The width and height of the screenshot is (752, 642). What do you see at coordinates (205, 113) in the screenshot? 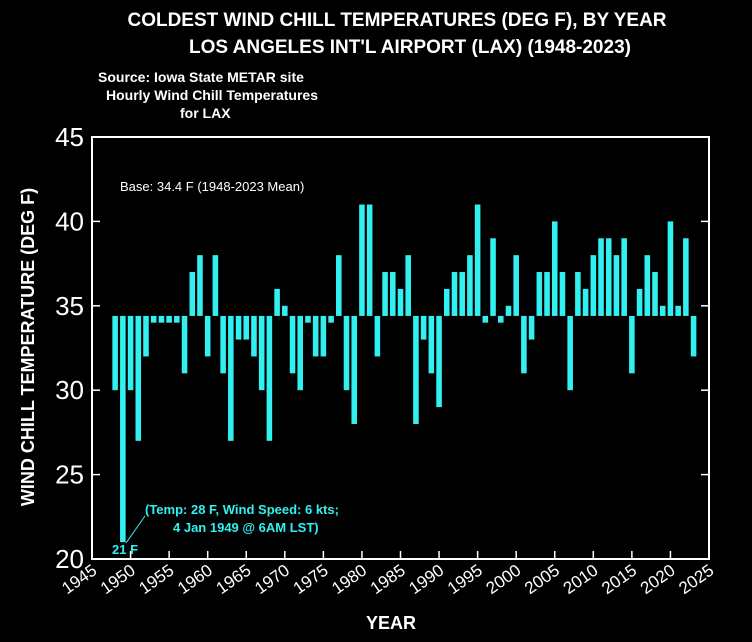
I see `station-note: for LAX` at bounding box center [205, 113].